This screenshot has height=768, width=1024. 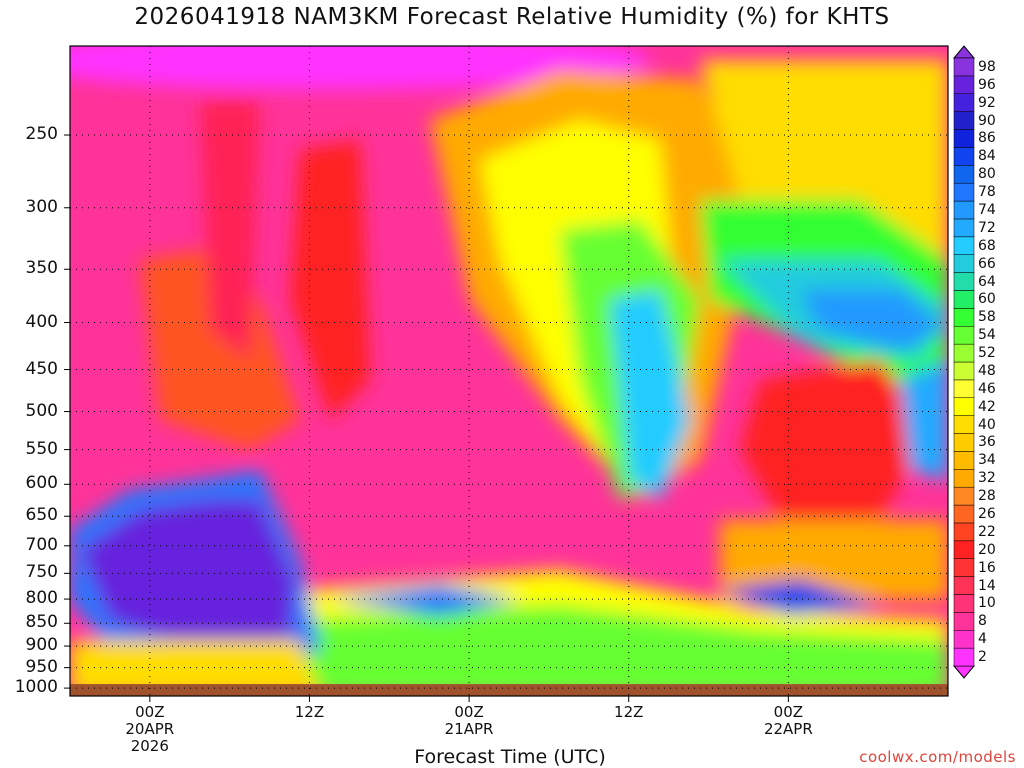 What do you see at coordinates (41, 134) in the screenshot?
I see `y-tick-label: 250` at bounding box center [41, 134].